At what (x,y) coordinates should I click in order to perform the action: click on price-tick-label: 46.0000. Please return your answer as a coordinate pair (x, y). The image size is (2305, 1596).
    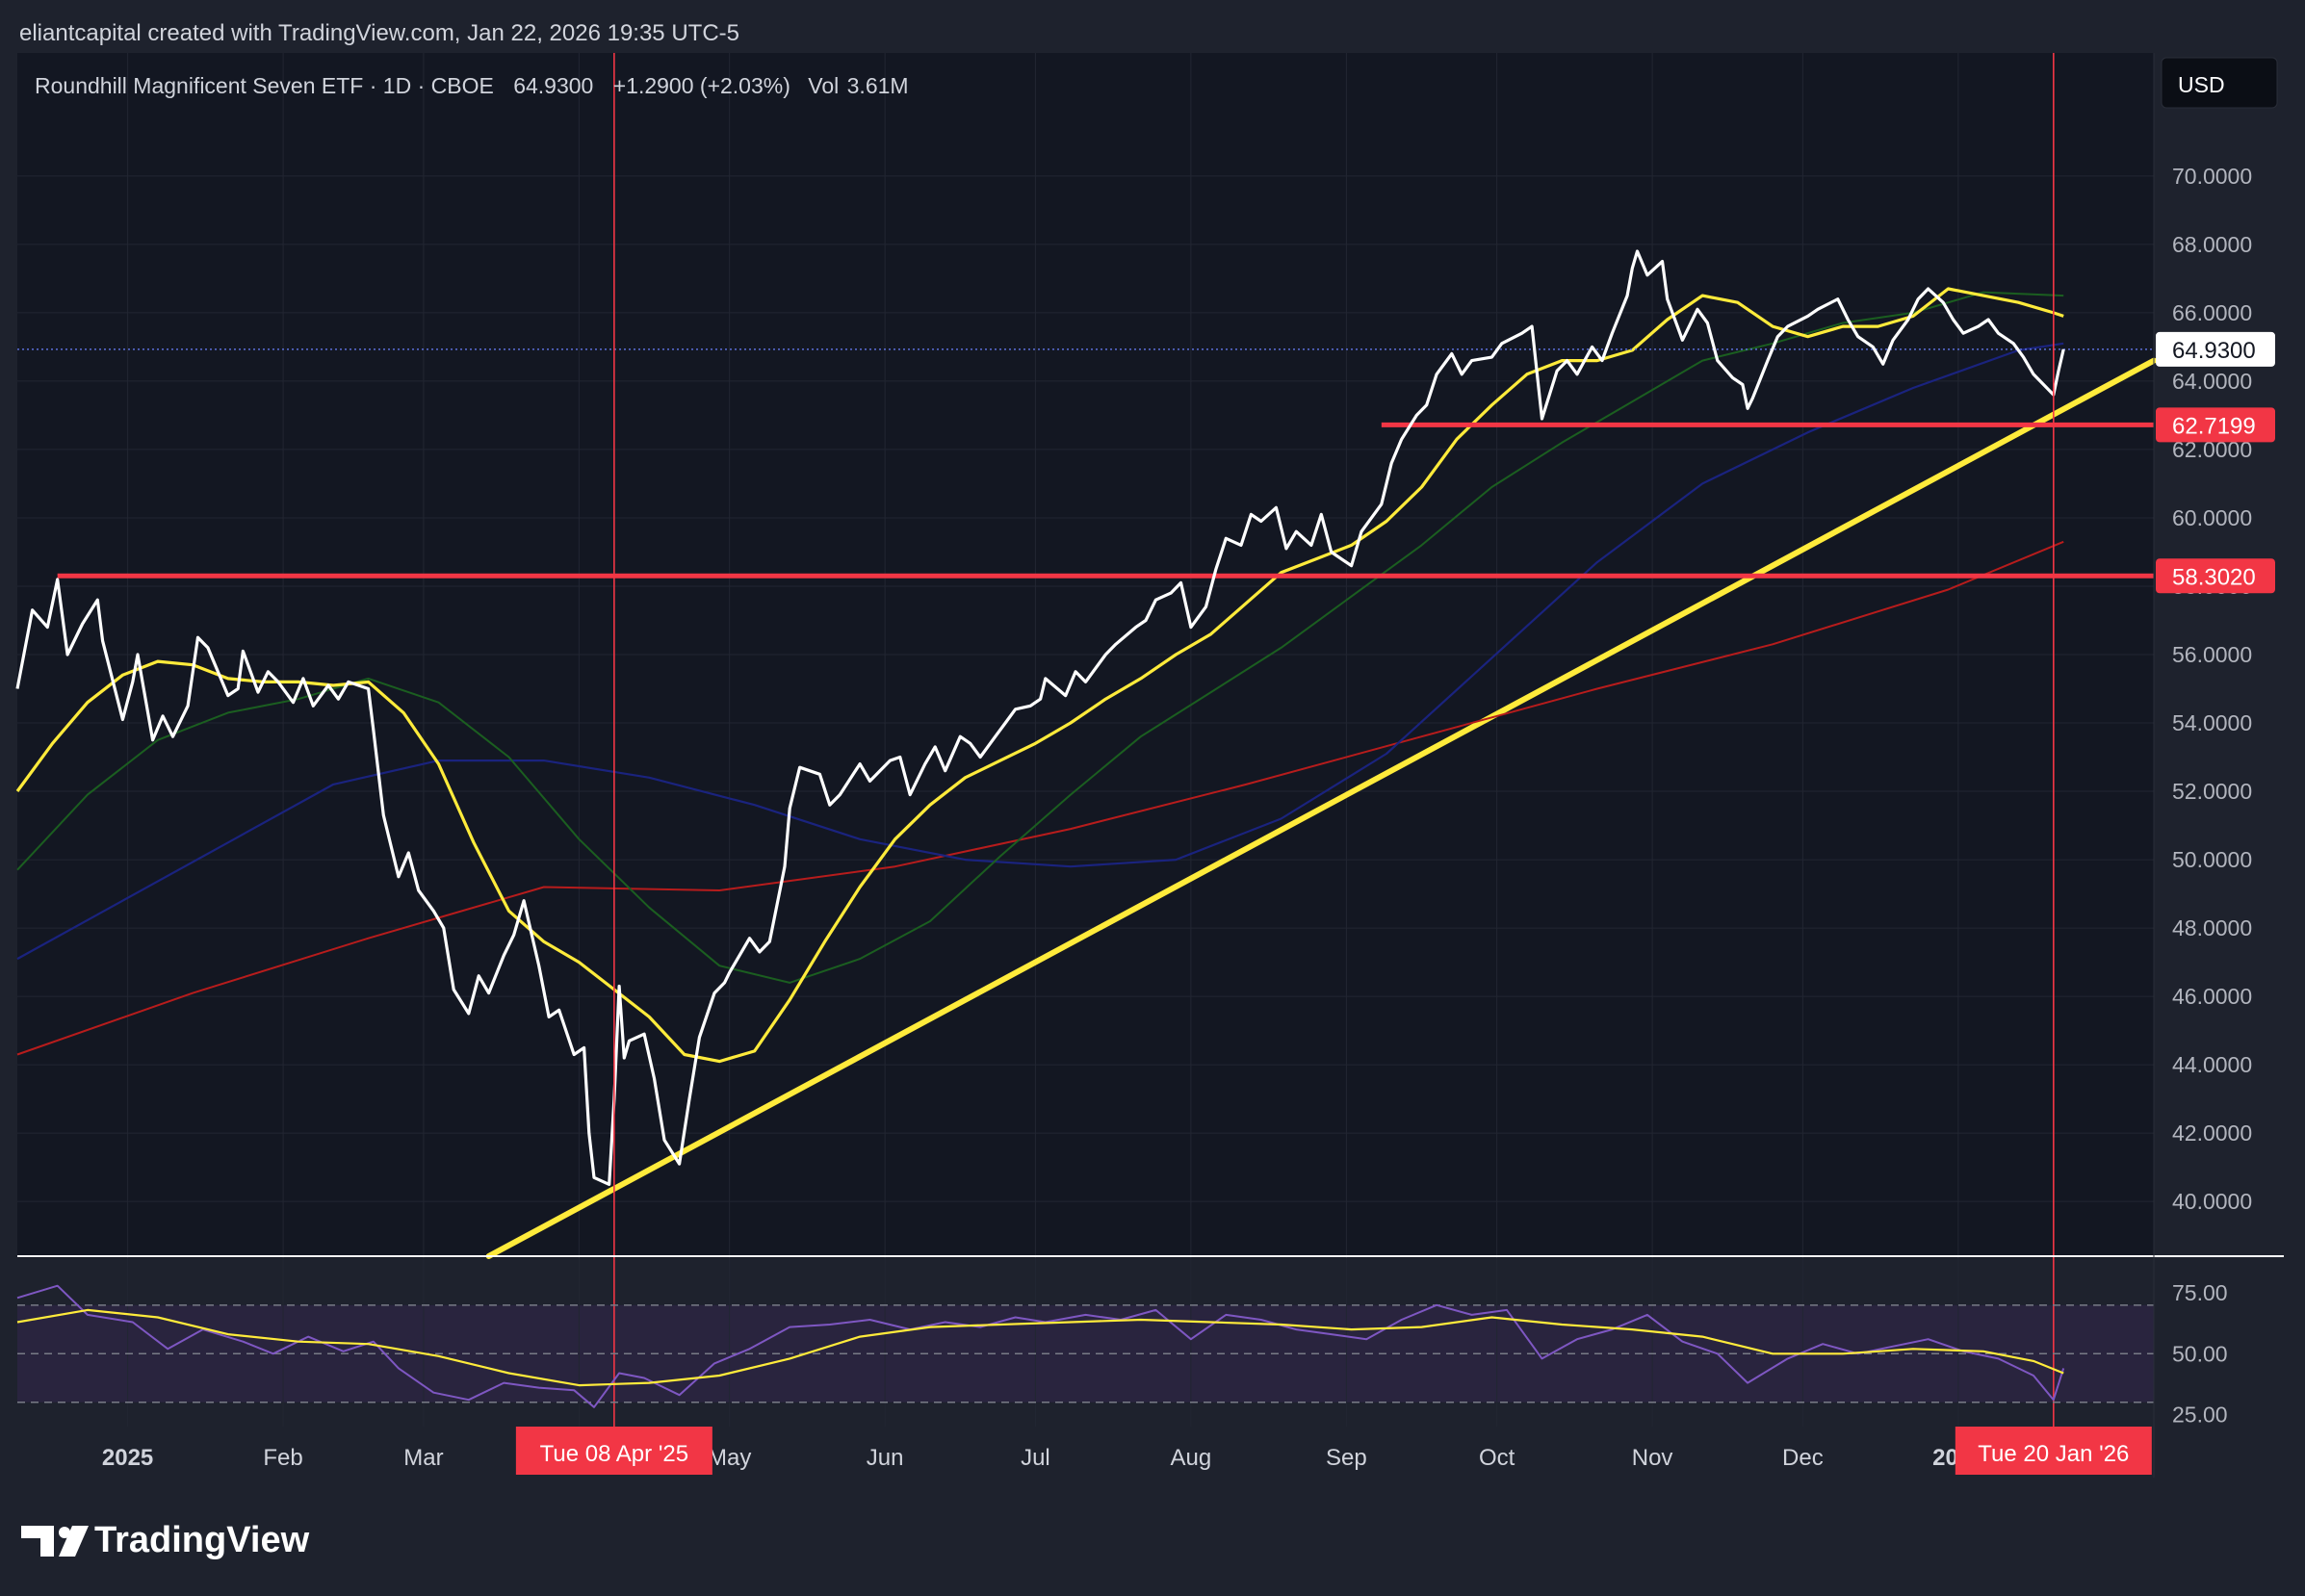
    Looking at the image, I should click on (2212, 997).